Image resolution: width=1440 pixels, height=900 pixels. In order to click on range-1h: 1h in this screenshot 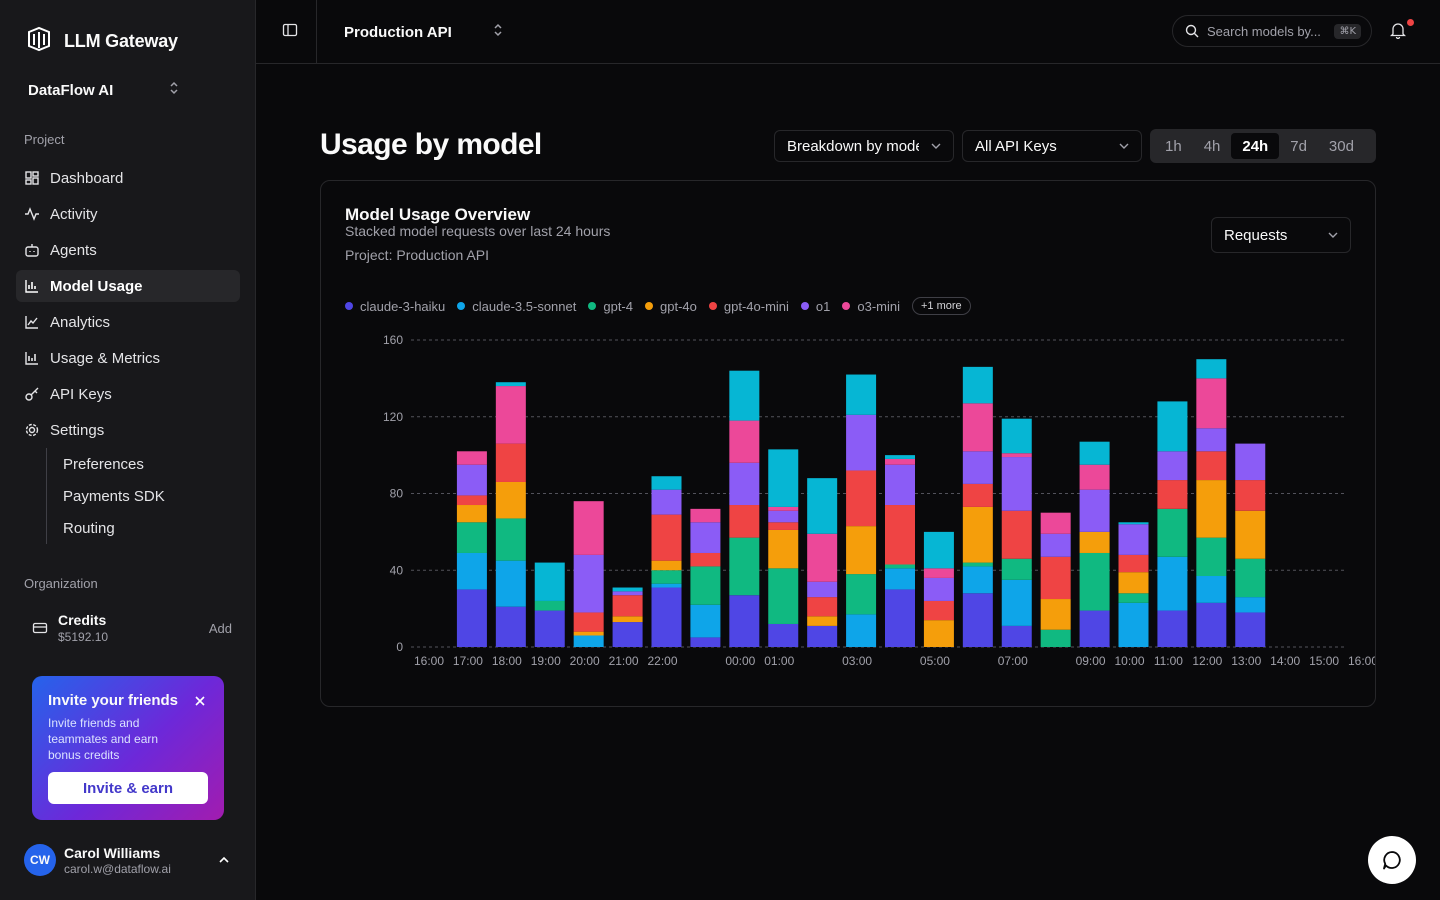, I will do `click(1173, 146)`.